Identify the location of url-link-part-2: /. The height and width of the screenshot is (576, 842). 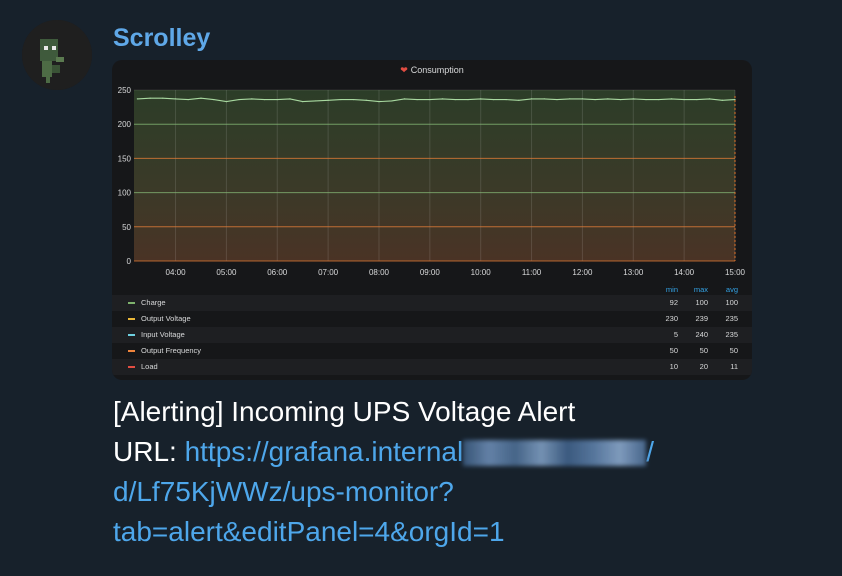
(650, 451).